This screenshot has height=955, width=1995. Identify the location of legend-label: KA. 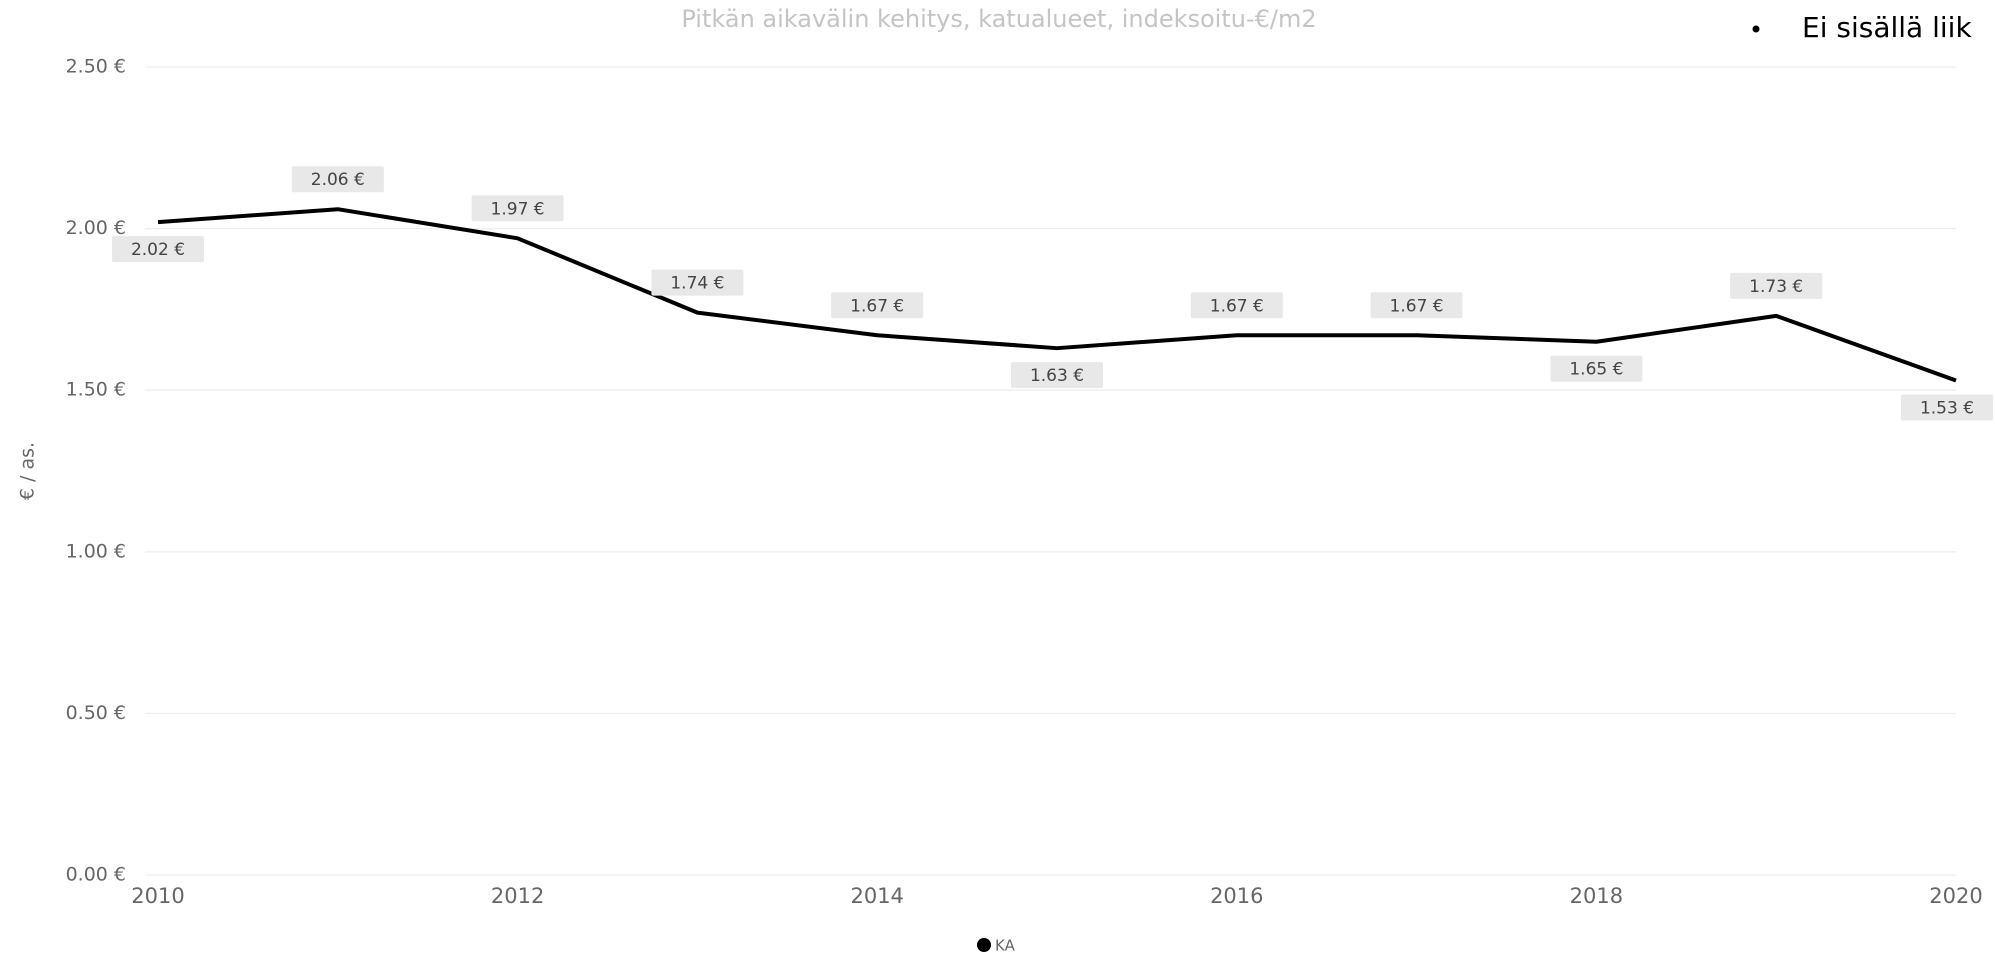
(1005, 946).